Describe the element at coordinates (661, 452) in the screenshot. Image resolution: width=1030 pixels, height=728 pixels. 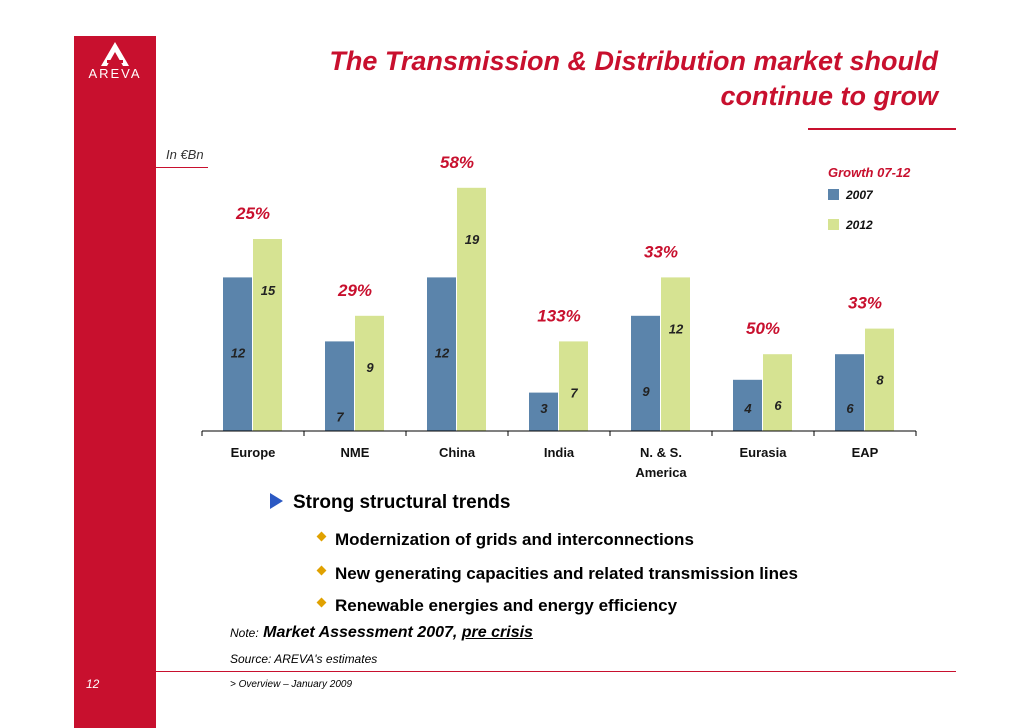
I see `x-tick-label: N. & S.` at that location.